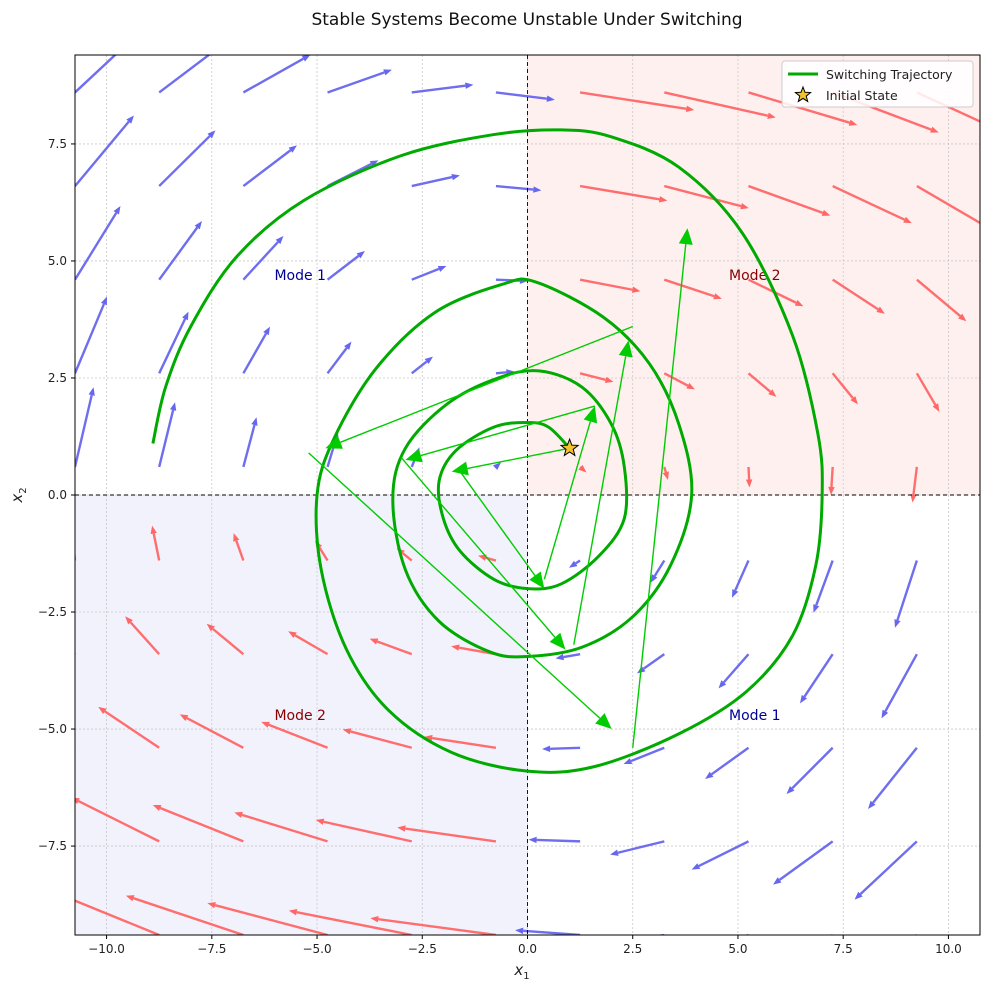  I want to click on x-tick-label: 2.5, so click(632, 949).